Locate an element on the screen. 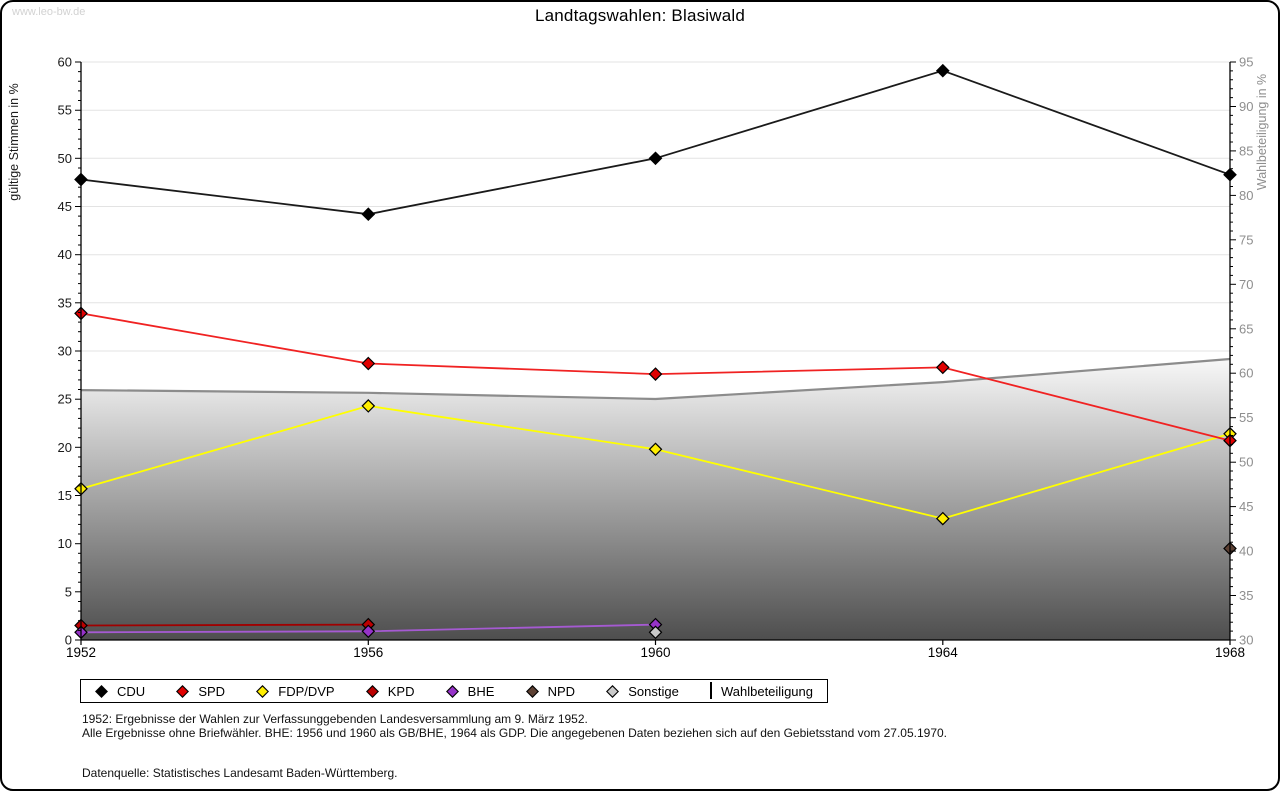 The width and height of the screenshot is (1280, 791). svg-text: 0 is located at coordinates (68, 640).